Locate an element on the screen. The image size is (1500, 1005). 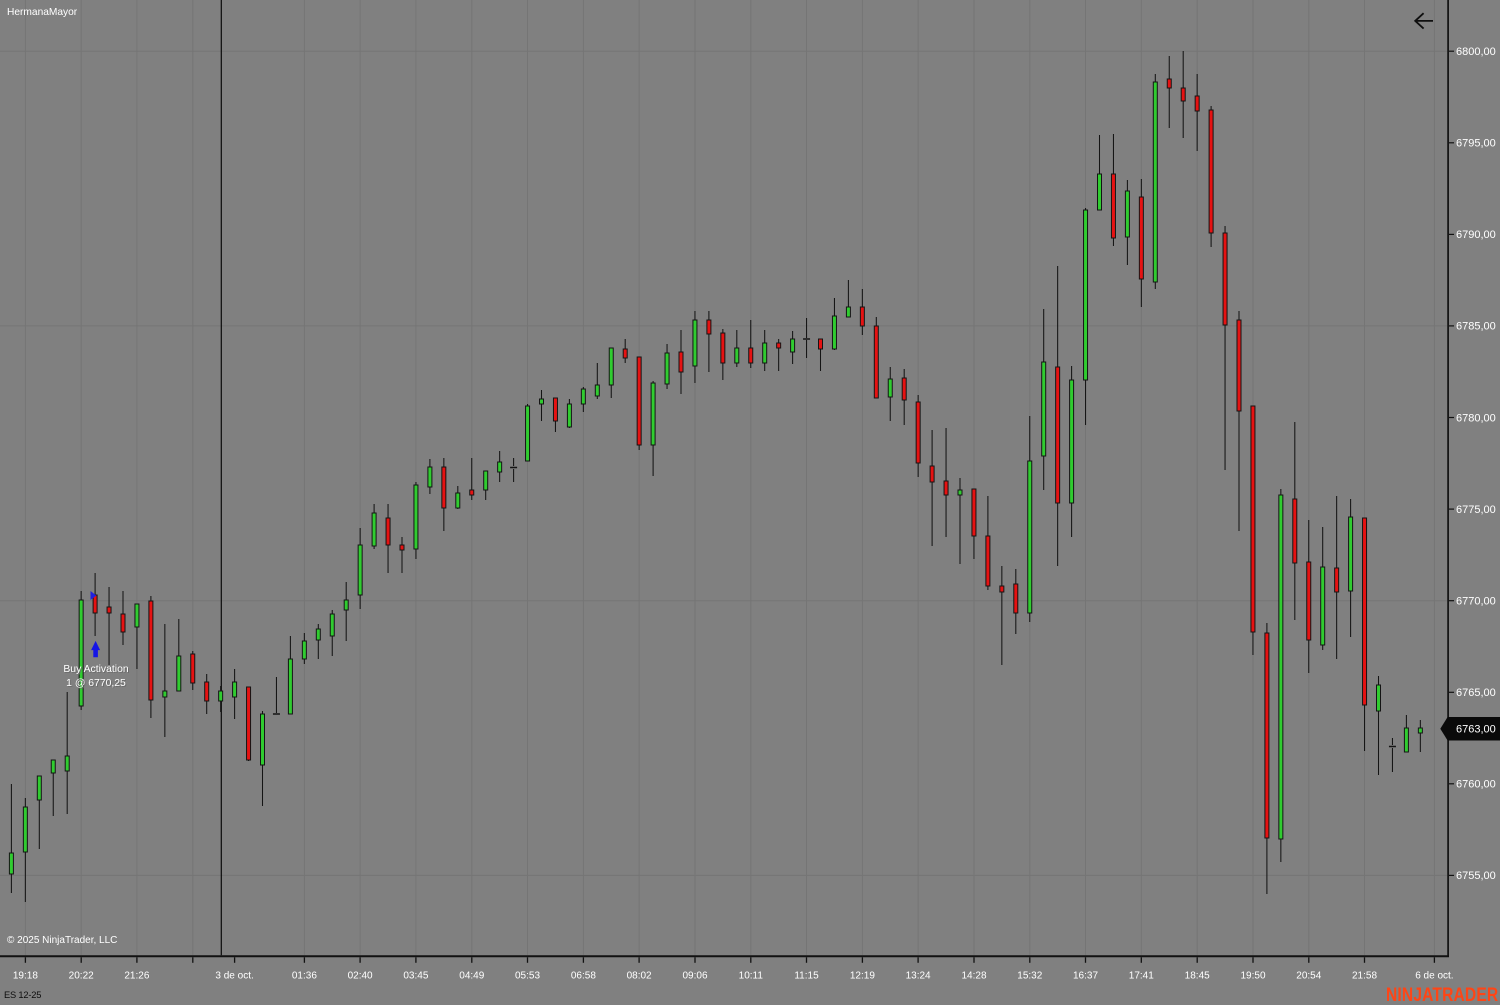
svg-text: 14:28 is located at coordinates (973, 976).